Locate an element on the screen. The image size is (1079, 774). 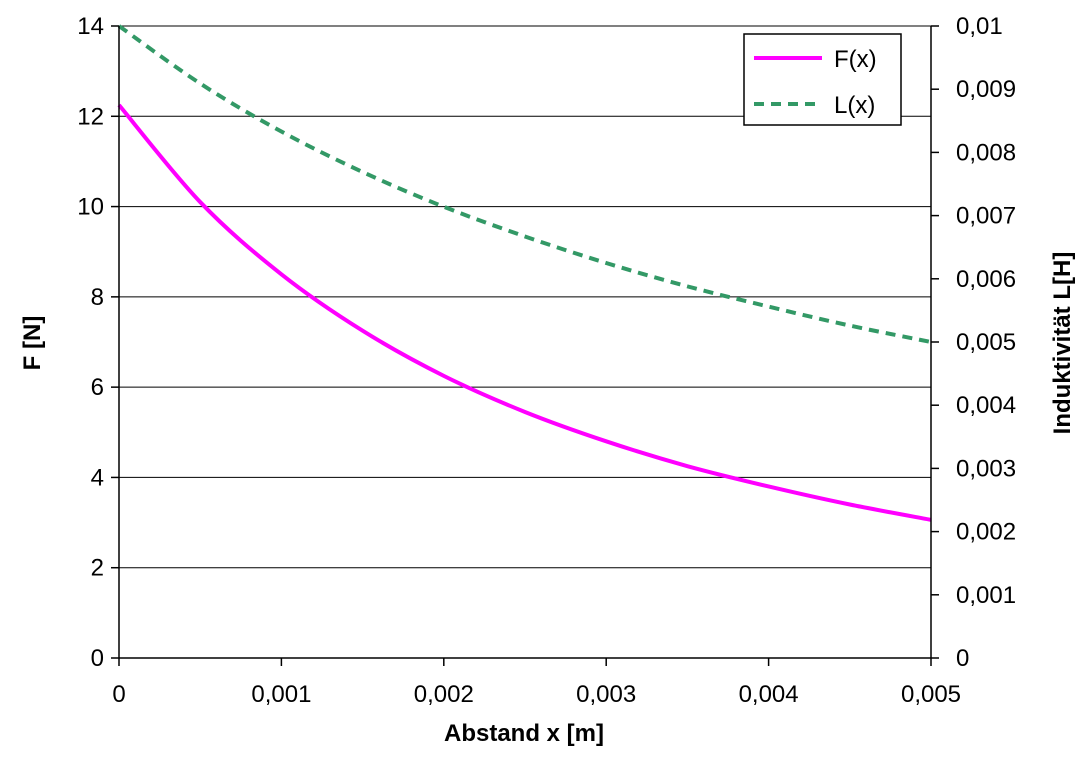
y-tick-label: 8 is located at coordinates (97, 297).